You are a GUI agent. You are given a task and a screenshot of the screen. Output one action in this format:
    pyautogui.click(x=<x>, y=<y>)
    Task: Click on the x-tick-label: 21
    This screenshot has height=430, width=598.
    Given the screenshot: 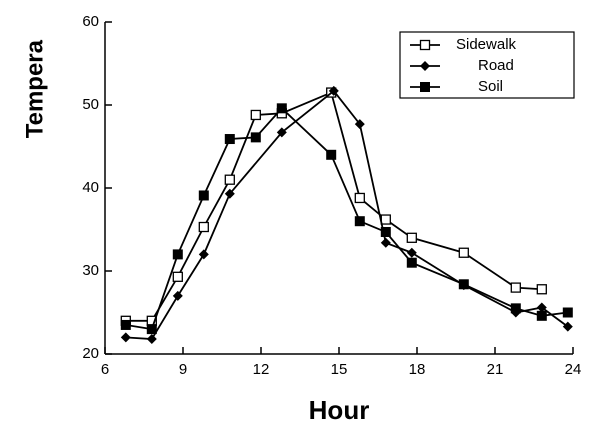 What is the action you would take?
    pyautogui.click(x=495, y=369)
    